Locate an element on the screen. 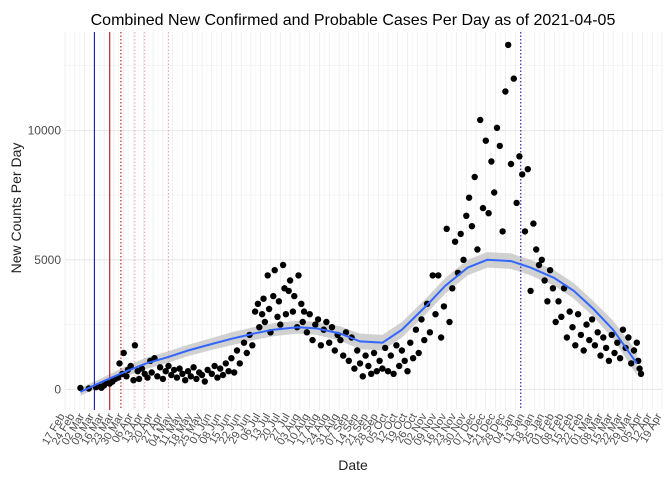 This screenshot has width=672, height=480. y-tick-label: 10000 is located at coordinates (45, 130).